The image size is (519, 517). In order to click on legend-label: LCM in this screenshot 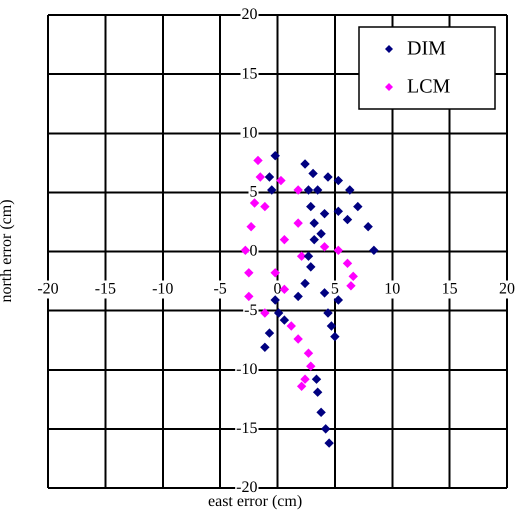, I will do `click(429, 86)`.